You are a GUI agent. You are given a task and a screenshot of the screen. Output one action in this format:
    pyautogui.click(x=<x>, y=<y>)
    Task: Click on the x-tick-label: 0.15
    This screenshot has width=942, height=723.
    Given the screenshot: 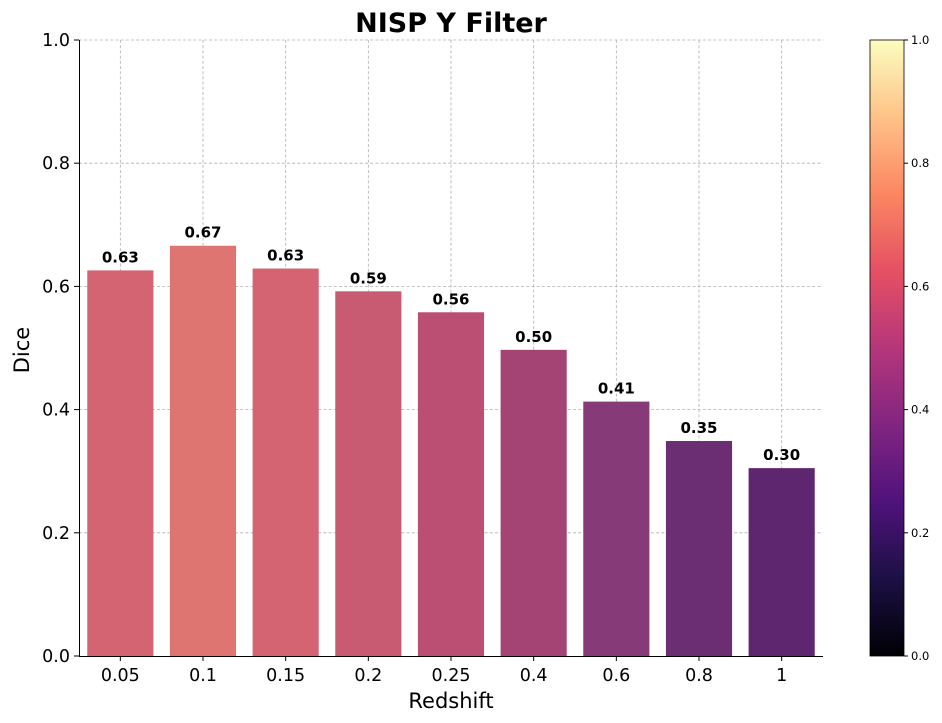 What is the action you would take?
    pyautogui.click(x=285, y=676)
    